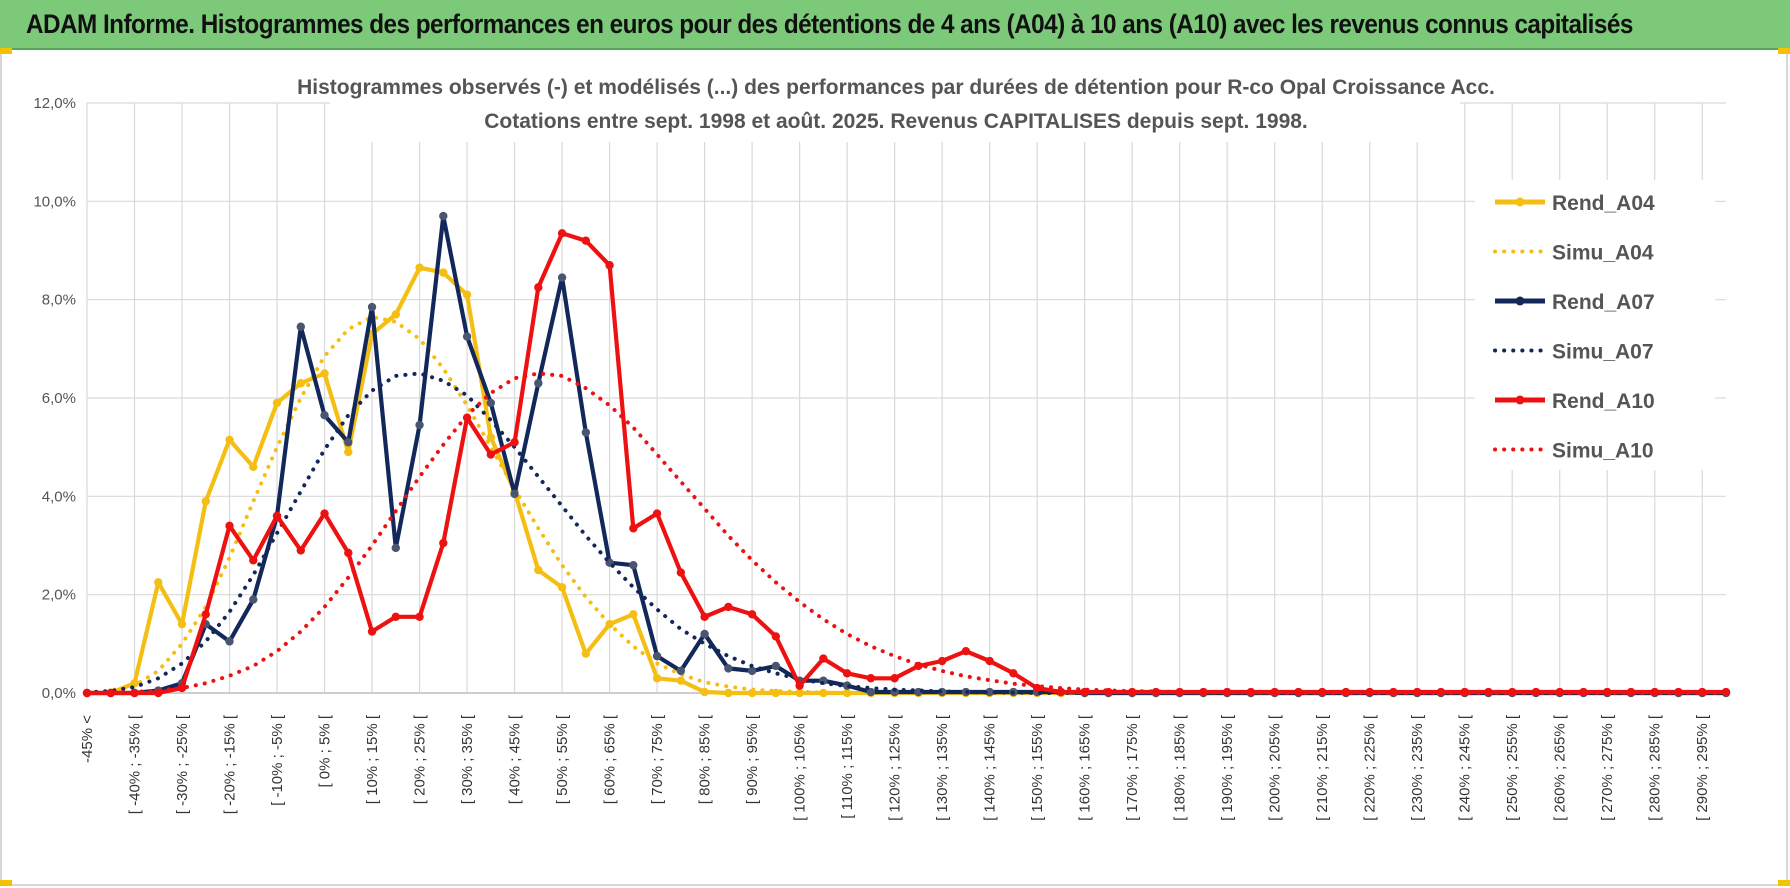  I want to click on y-tick-label: 10,0%, so click(54, 201).